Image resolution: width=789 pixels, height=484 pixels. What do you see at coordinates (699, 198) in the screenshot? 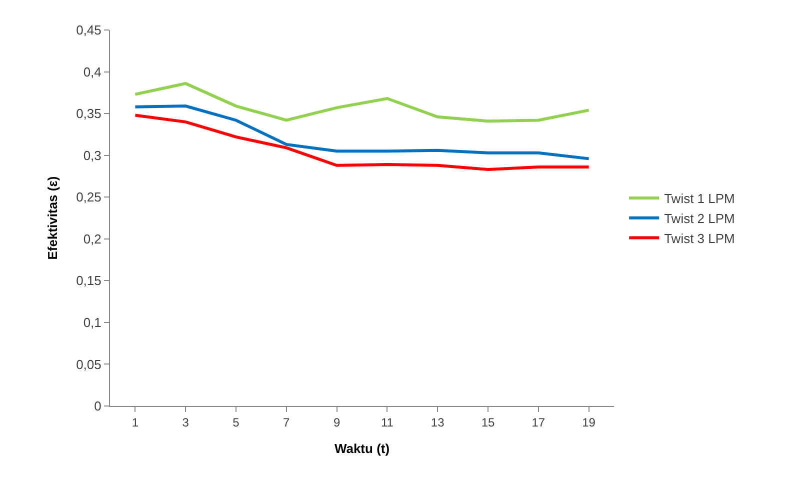
I see `legend-label: Twist 1 LPM` at bounding box center [699, 198].